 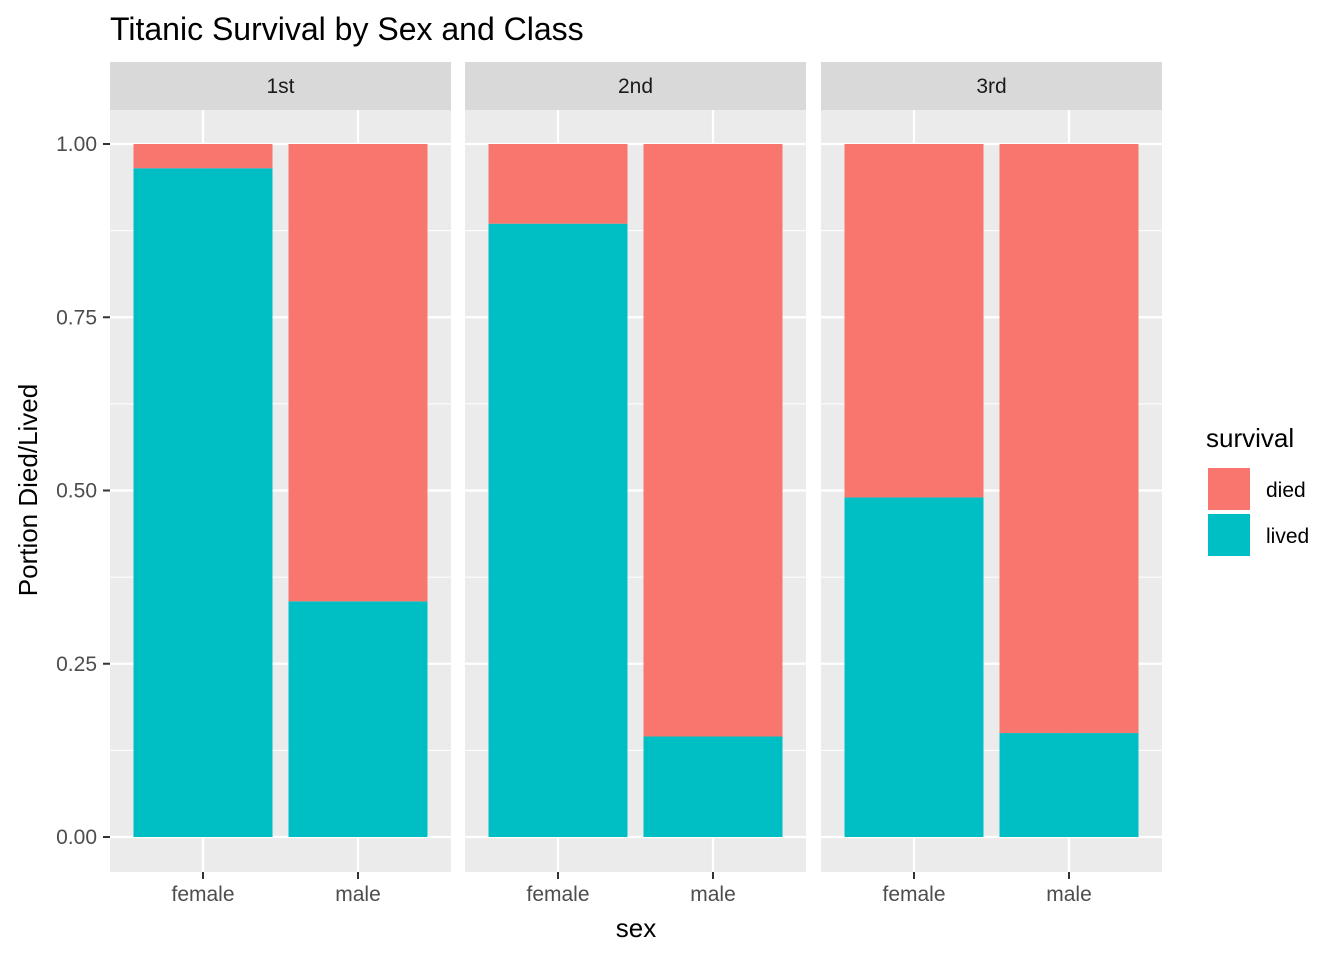 I want to click on facet-strip-label: 2nd, so click(x=635, y=86).